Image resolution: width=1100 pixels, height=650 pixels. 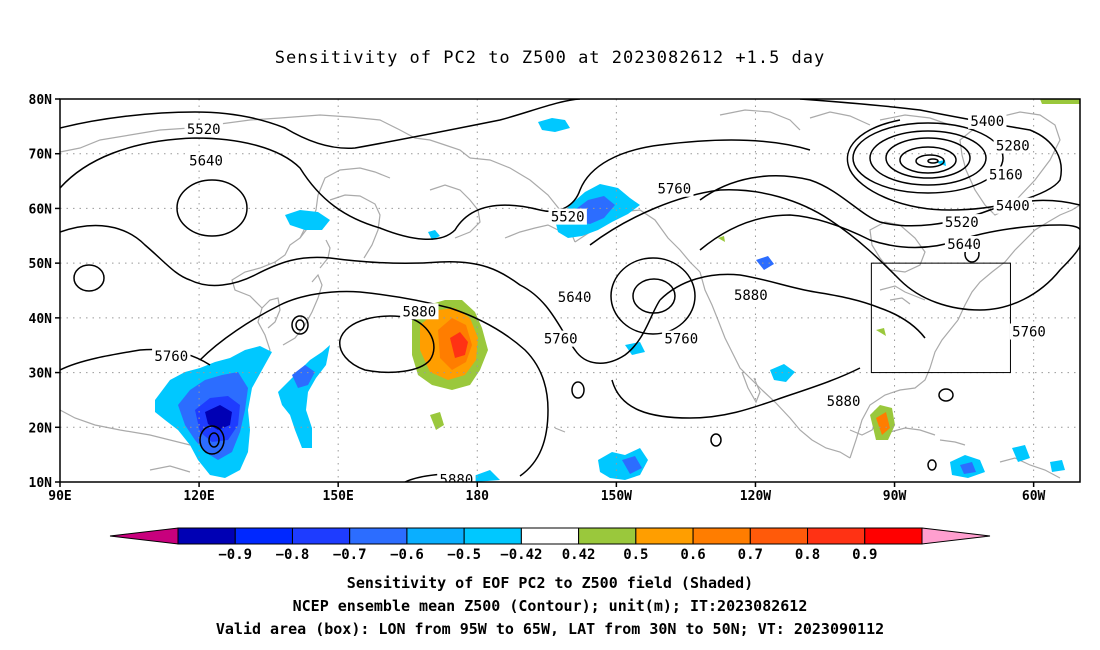 I want to click on lon-label: 180, so click(x=478, y=496).